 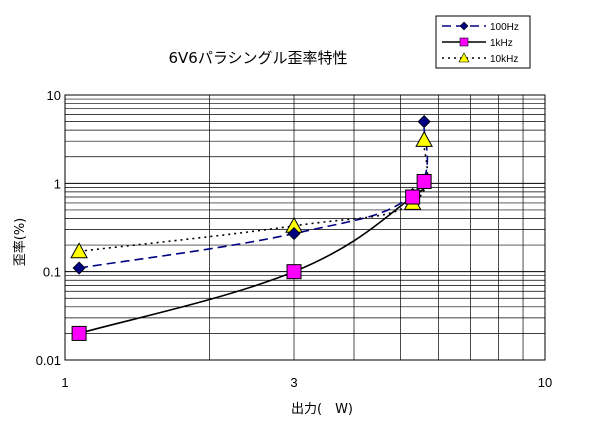 I want to click on legend-marker-100Hz, so click(x=464, y=26).